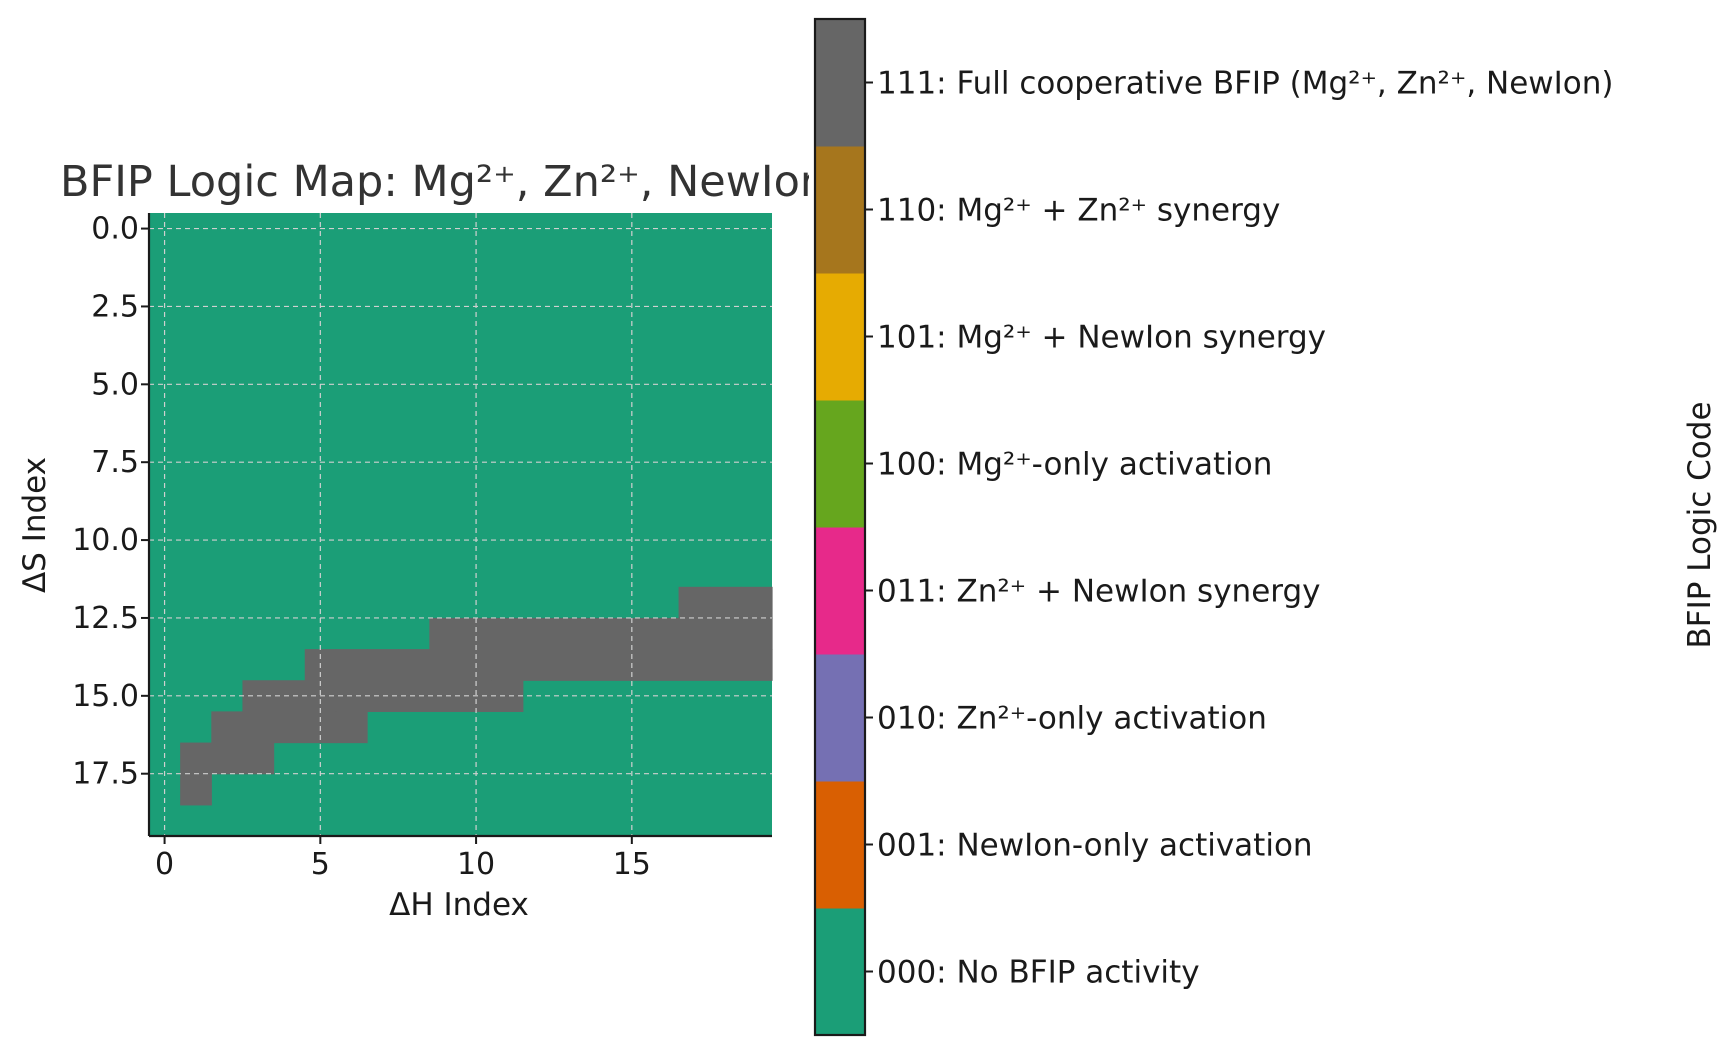 This screenshot has width=1722, height=1042. I want to click on x-axis-label: ΔH Index, so click(459, 905).